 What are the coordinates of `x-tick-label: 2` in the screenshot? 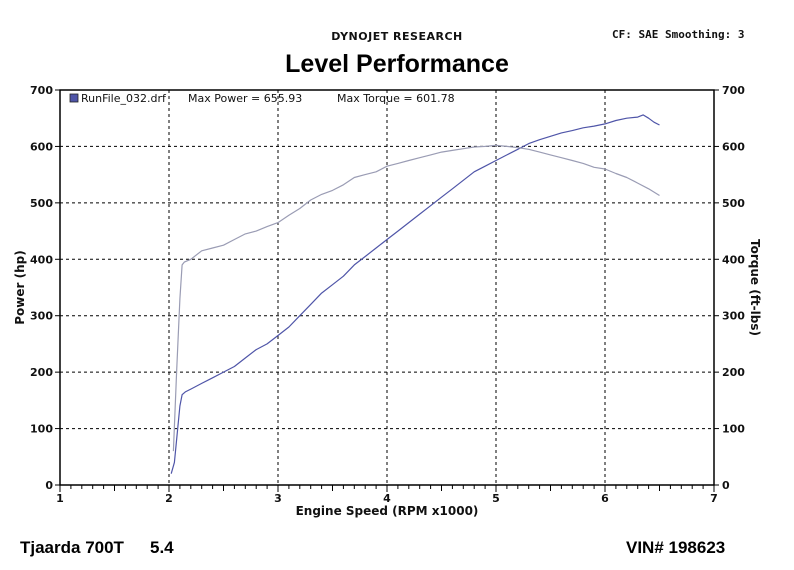 It's located at (169, 498).